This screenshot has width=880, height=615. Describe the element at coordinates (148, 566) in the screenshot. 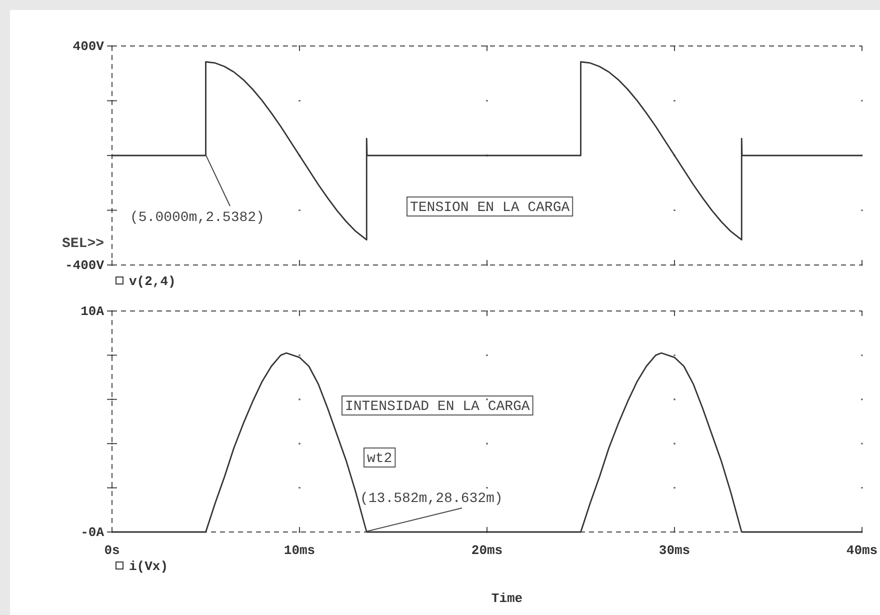

I see `legend-label: i(Vx)` at that location.